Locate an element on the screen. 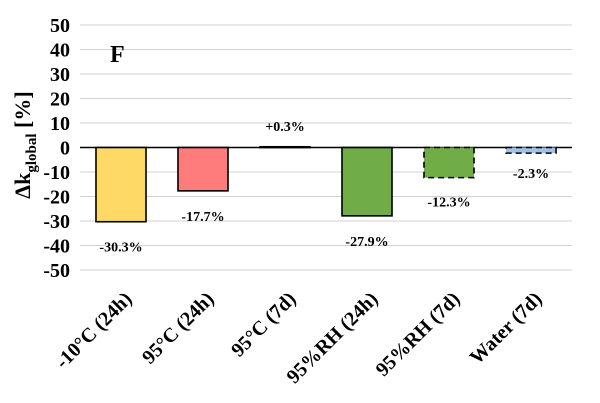 This screenshot has height=403, width=600. x-tick-label: 95°C (7d) is located at coordinates (263, 324).